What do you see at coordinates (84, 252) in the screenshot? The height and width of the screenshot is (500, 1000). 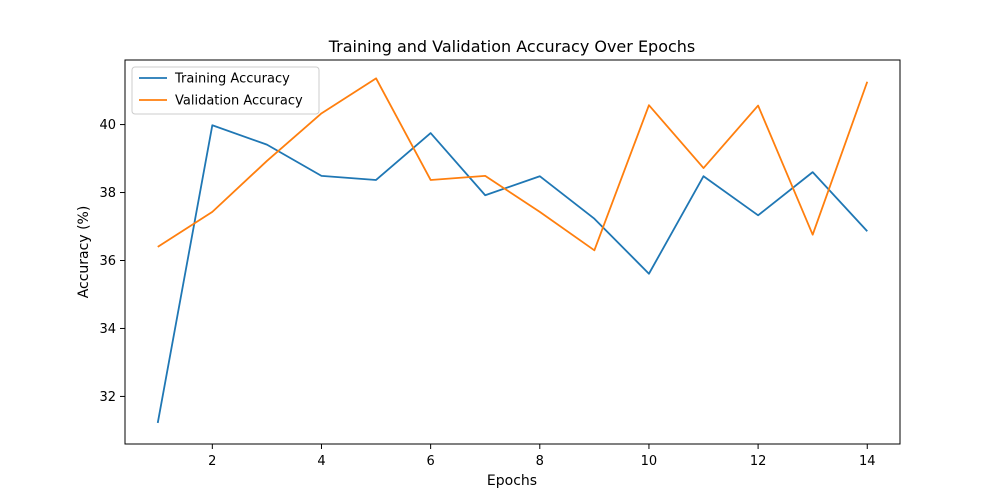 I see `y-axis-label: Accuracy (%)` at bounding box center [84, 252].